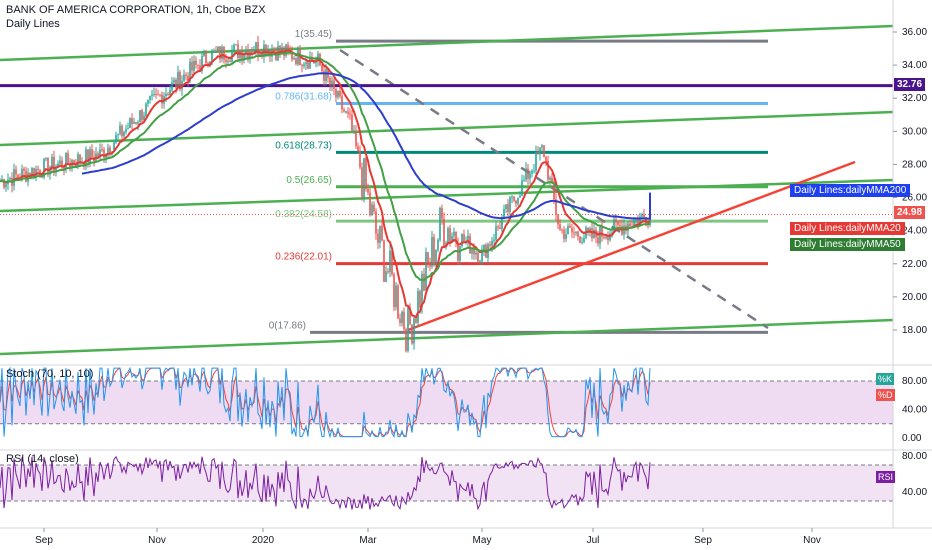 The width and height of the screenshot is (932, 550). I want to click on stoch-tick-label-0: 80.00, so click(914, 381).